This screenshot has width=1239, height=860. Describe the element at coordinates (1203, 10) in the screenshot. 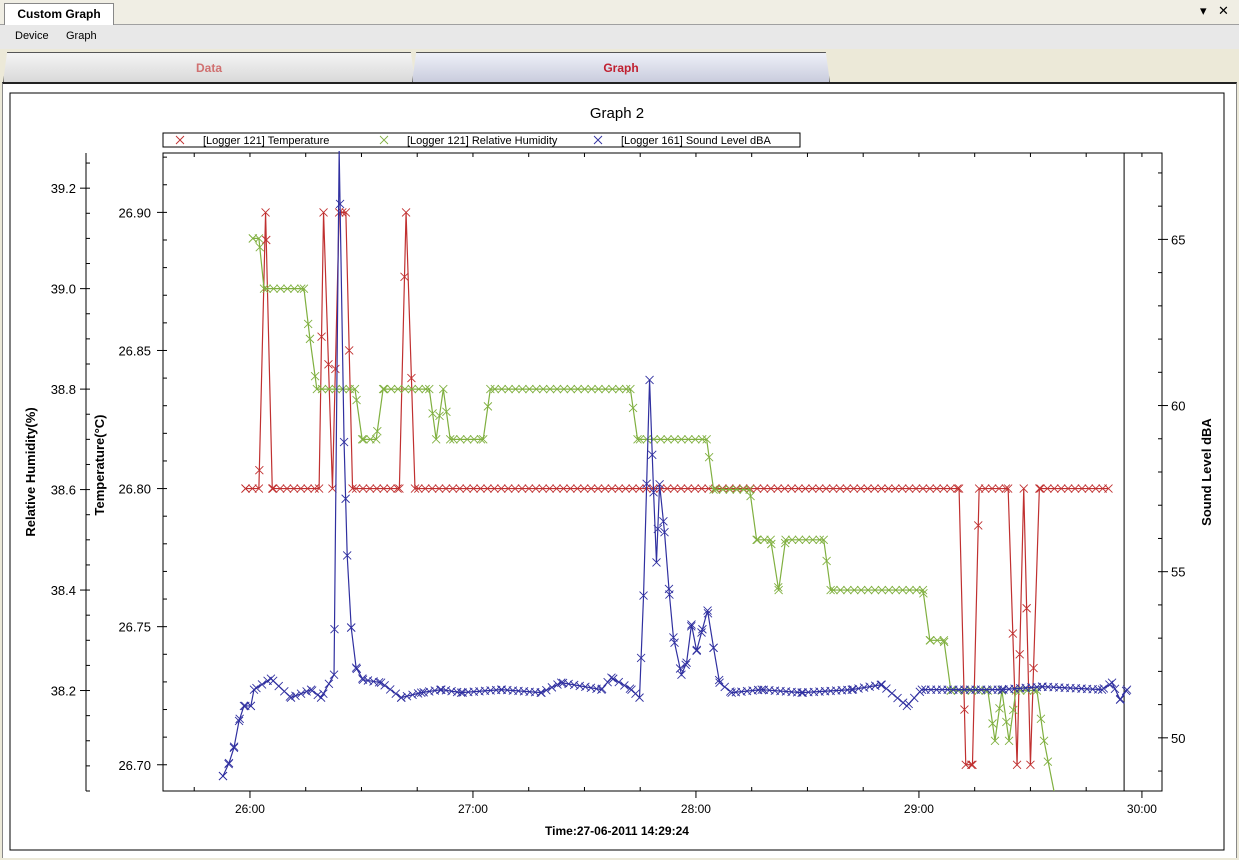

I see `window-menu-icon: ▾` at that location.